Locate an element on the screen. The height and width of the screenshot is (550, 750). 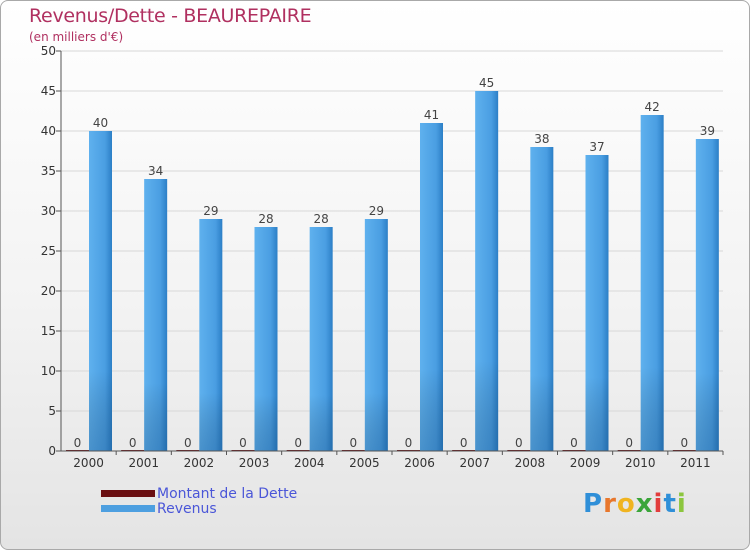
x-tick-label: 2005 is located at coordinates (364, 463).